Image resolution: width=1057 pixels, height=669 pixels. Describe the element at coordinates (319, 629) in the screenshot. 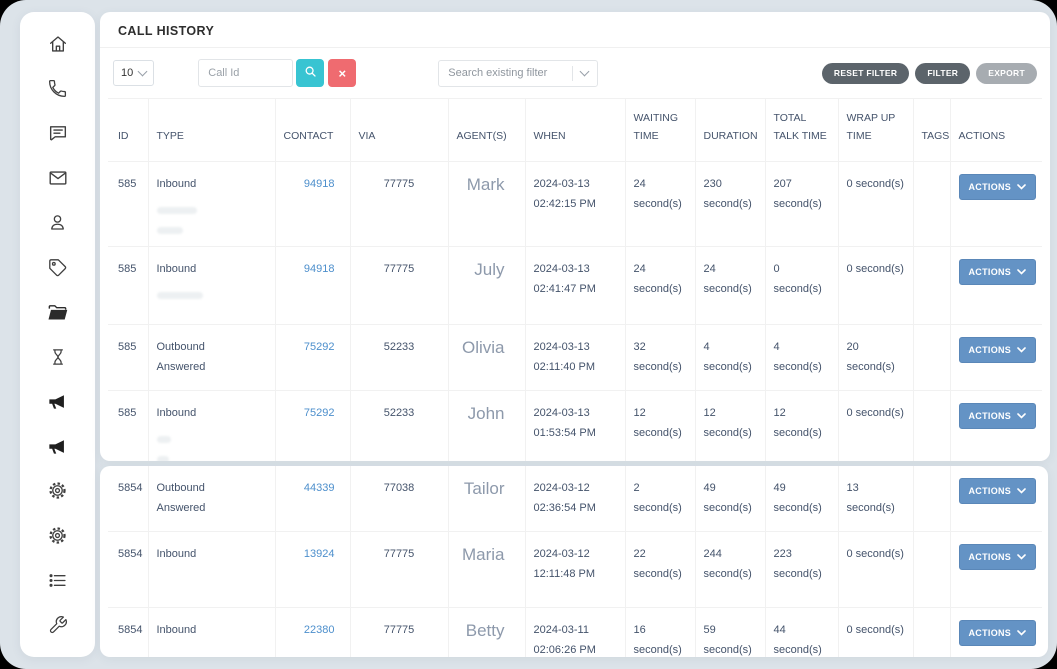

I see `contact-link: 22380` at that location.